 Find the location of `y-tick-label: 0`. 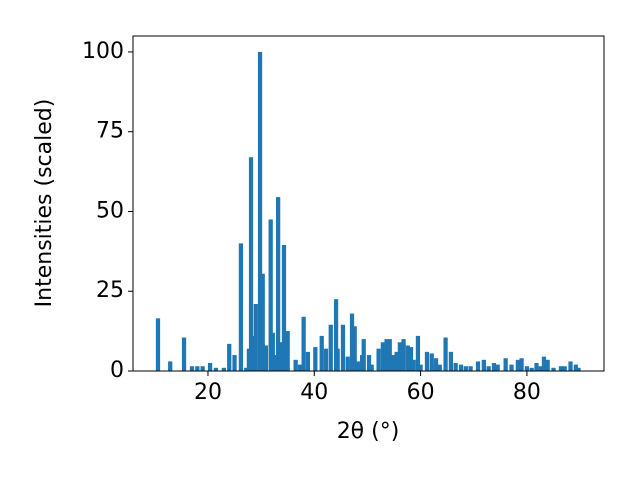

y-tick-label: 0 is located at coordinates (117, 370).